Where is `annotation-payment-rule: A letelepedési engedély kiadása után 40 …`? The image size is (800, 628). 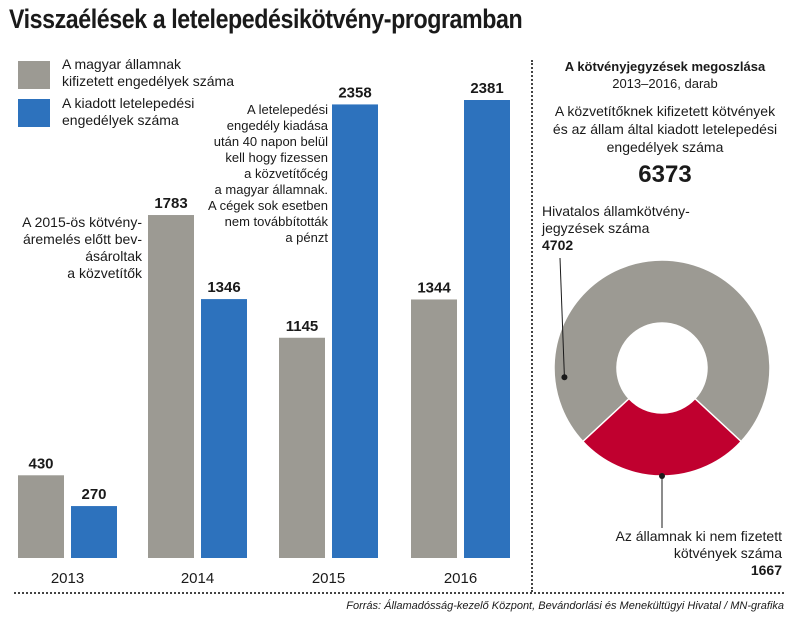
annotation-payment-rule: A letelepedési engedély kiadása után 40 … is located at coordinates (268, 174).